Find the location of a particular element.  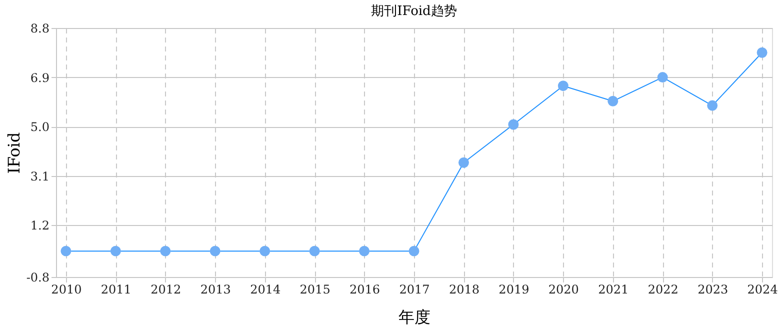

x-tick-label: 2018 is located at coordinates (464, 289).